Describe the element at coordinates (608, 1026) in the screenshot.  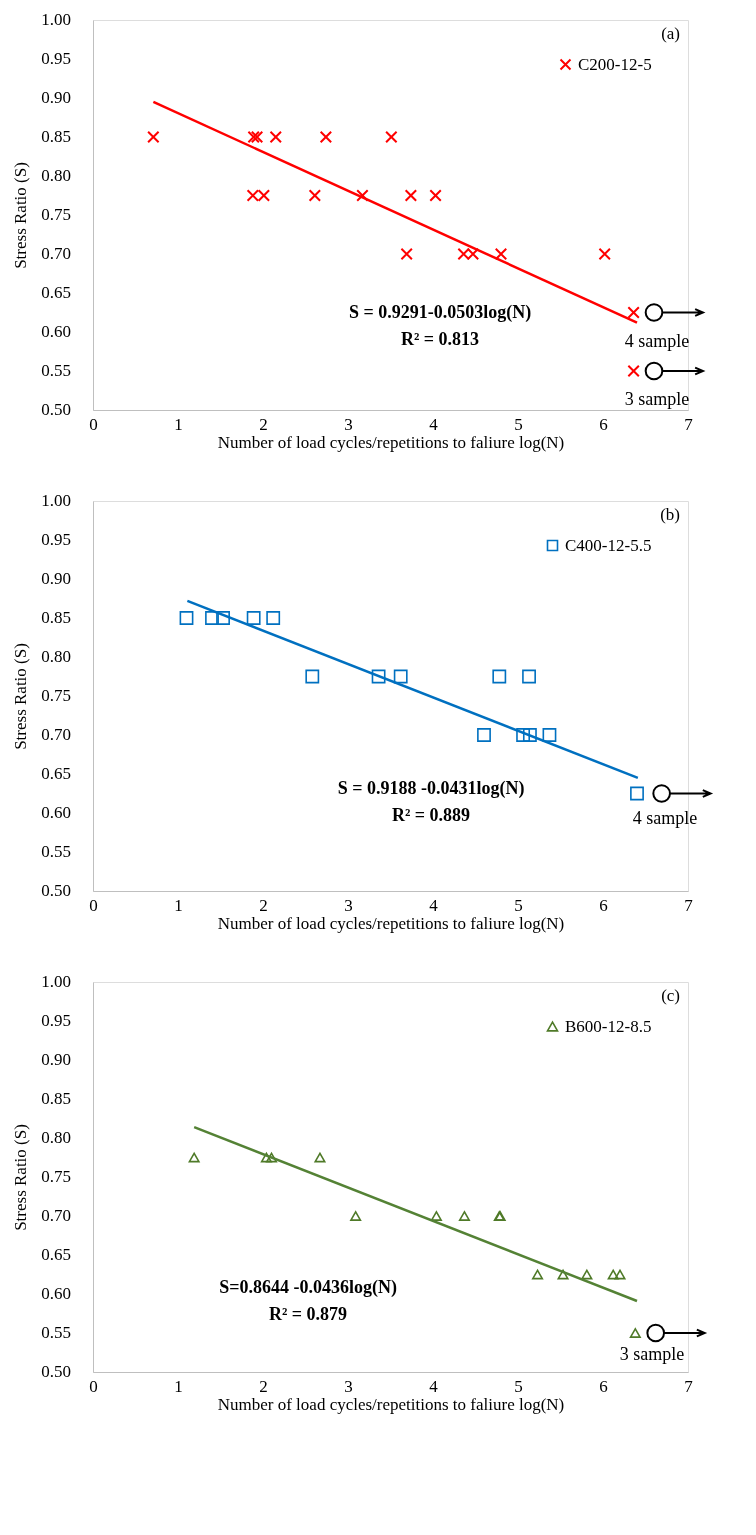
I see `legend-label: B600-12-8.5` at that location.